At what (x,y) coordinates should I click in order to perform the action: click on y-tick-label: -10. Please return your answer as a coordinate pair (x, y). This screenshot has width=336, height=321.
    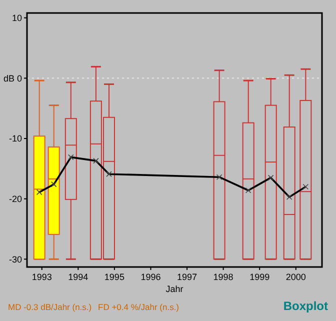
    Looking at the image, I should click on (15, 139).